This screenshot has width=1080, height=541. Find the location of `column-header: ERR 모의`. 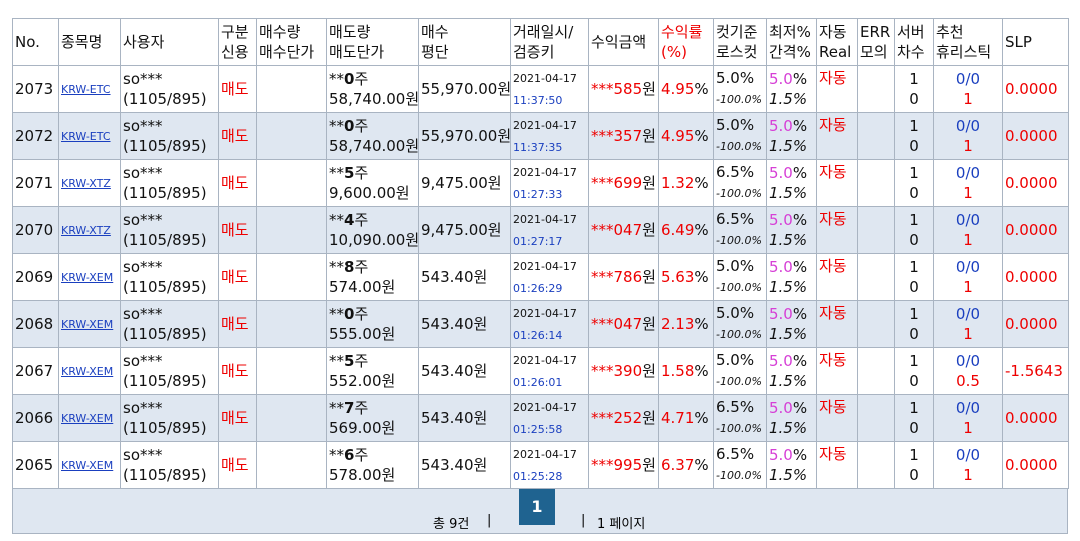

column-header: ERR 모의 is located at coordinates (876, 42).